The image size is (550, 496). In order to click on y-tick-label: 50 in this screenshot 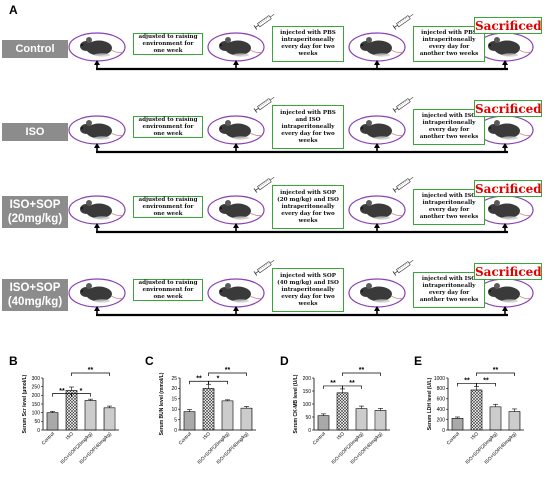, I will do `click(37, 422)`.